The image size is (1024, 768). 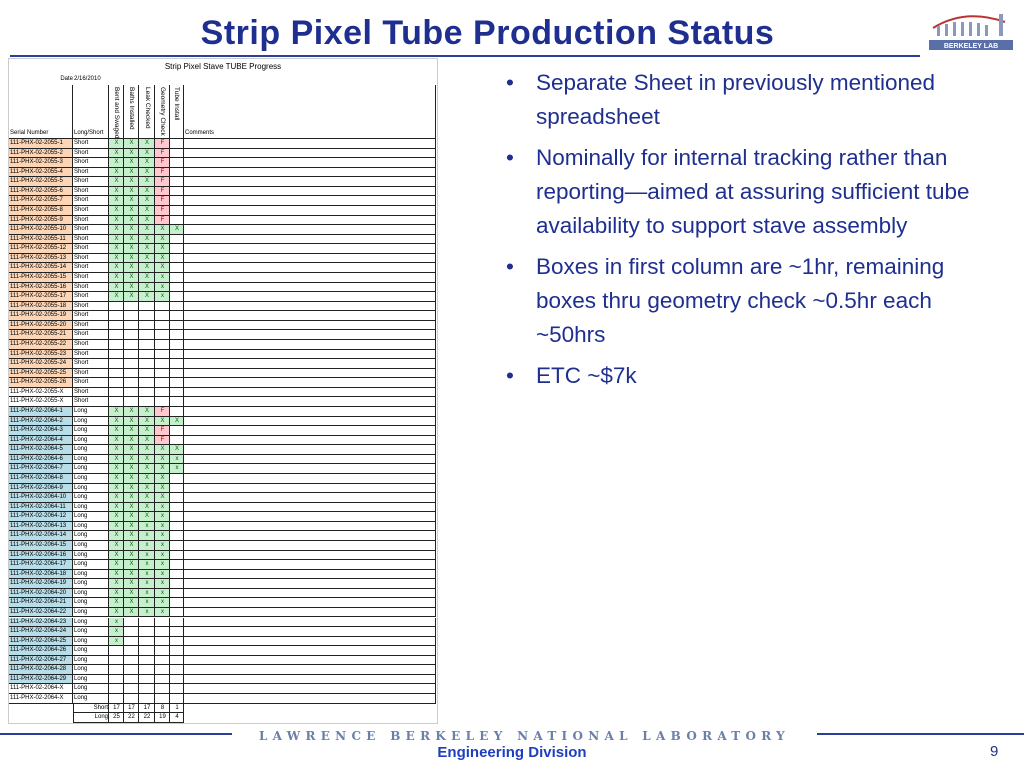 I want to click on serial-number: 111-PHX-02-2055-23, so click(x=41, y=354).